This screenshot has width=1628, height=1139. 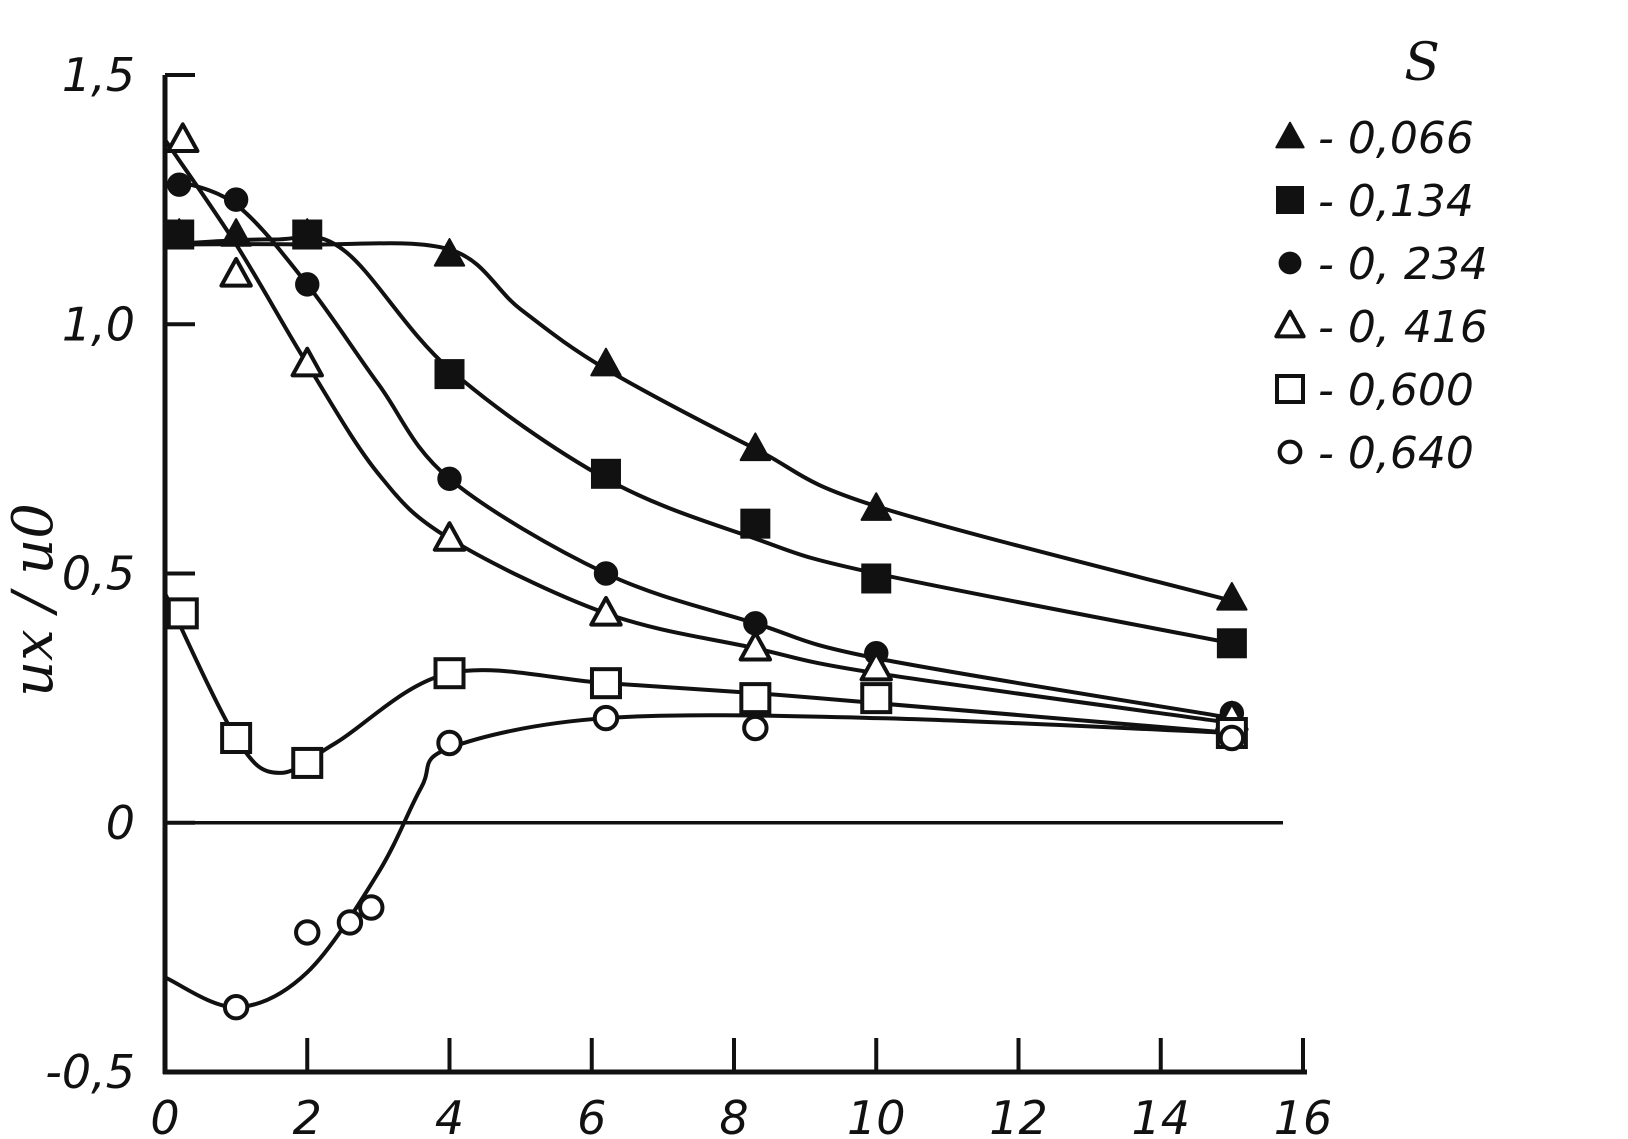 What do you see at coordinates (698, 683) in the screenshot?
I see `series-line` at bounding box center [698, 683].